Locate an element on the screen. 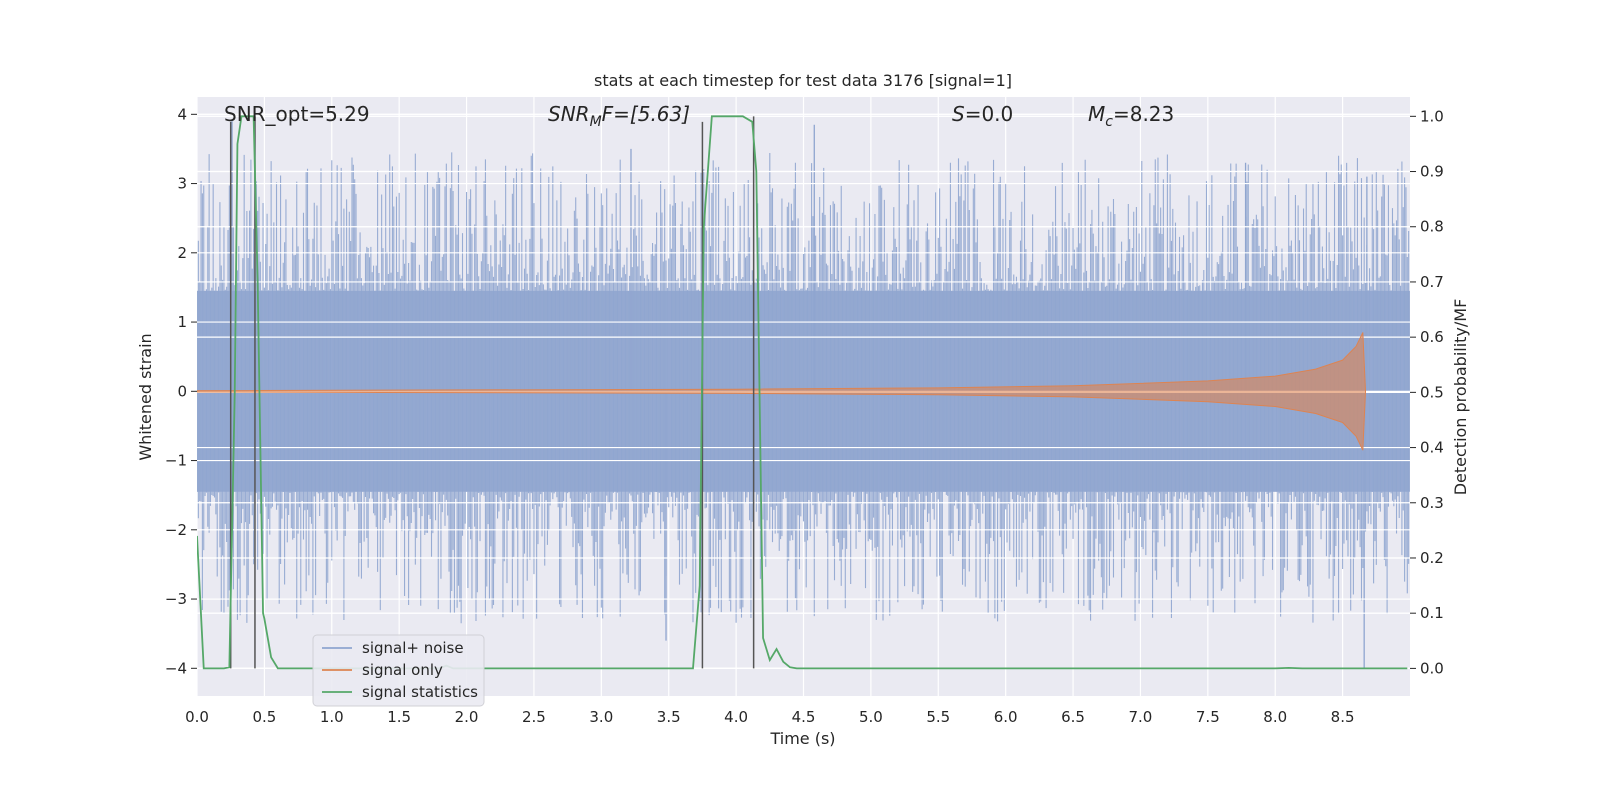 Image resolution: width=1600 pixels, height=800 pixels. series-signal-only is located at coordinates (782, 391).